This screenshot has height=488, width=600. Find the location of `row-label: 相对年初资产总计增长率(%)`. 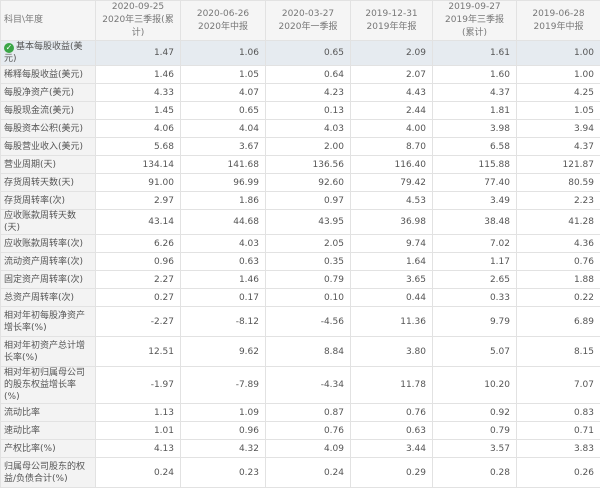

row-label: 相对年初资产总计增长率(%) is located at coordinates (48, 352).